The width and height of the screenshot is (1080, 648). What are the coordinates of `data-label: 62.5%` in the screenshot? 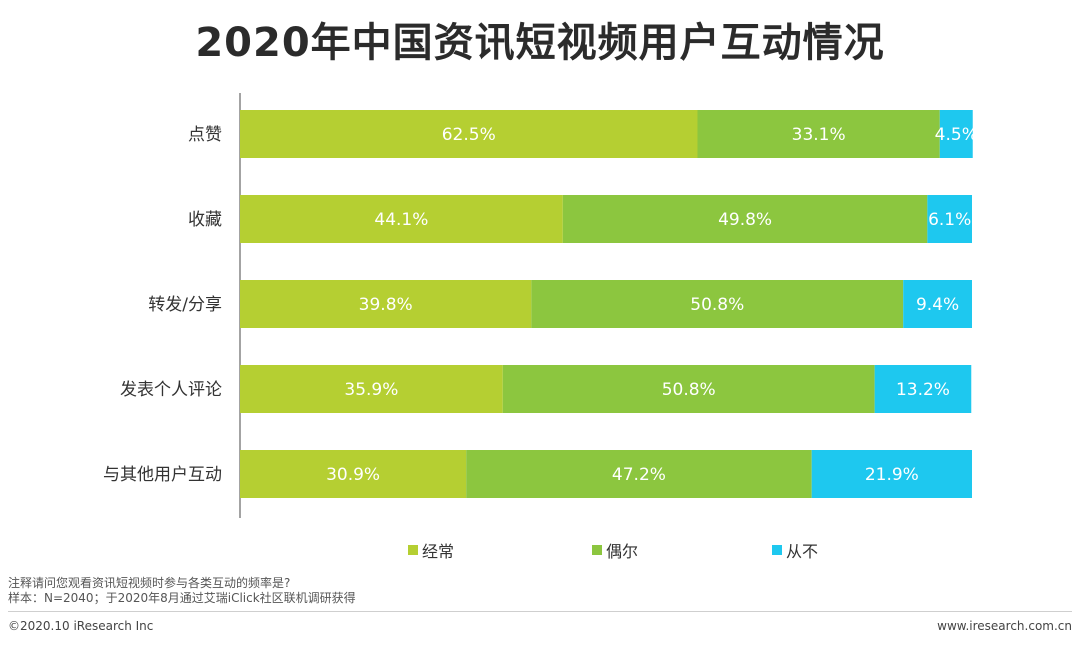 It's located at (469, 135).